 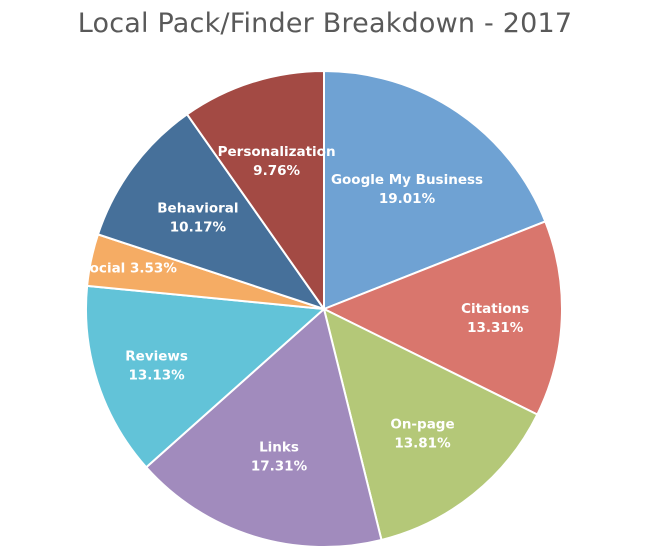 What do you see at coordinates (279, 457) in the screenshot?
I see `slice-label-links: Links 17.31%` at bounding box center [279, 457].